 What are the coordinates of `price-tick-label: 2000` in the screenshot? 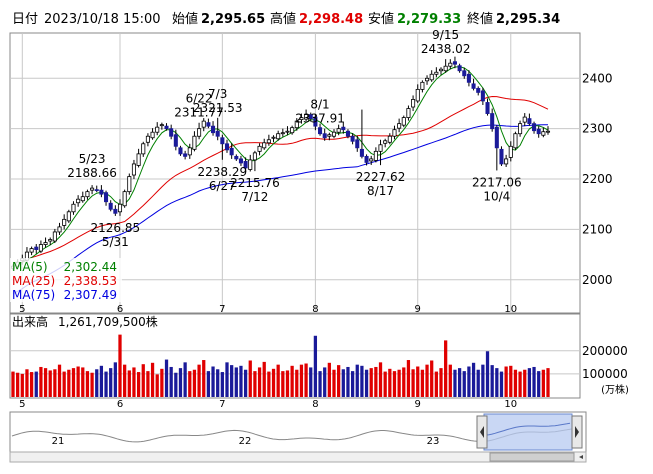 It's located at (597, 280).